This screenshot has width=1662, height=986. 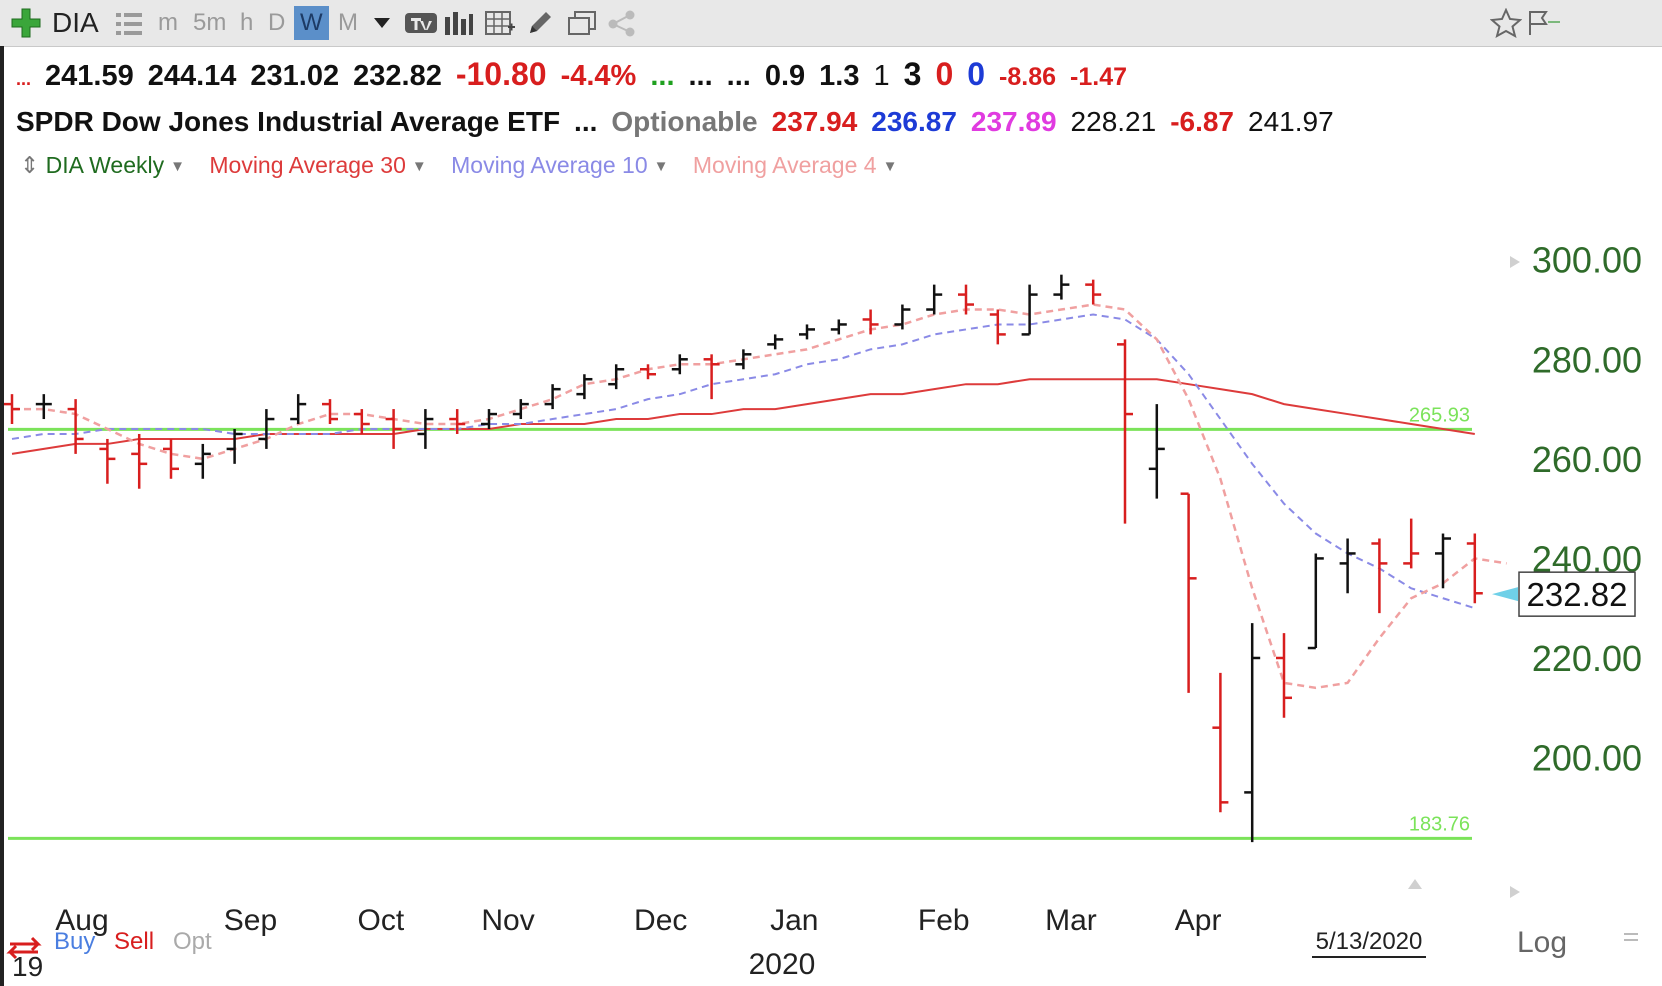 I want to click on expand-icon, so click(x=1415, y=884).